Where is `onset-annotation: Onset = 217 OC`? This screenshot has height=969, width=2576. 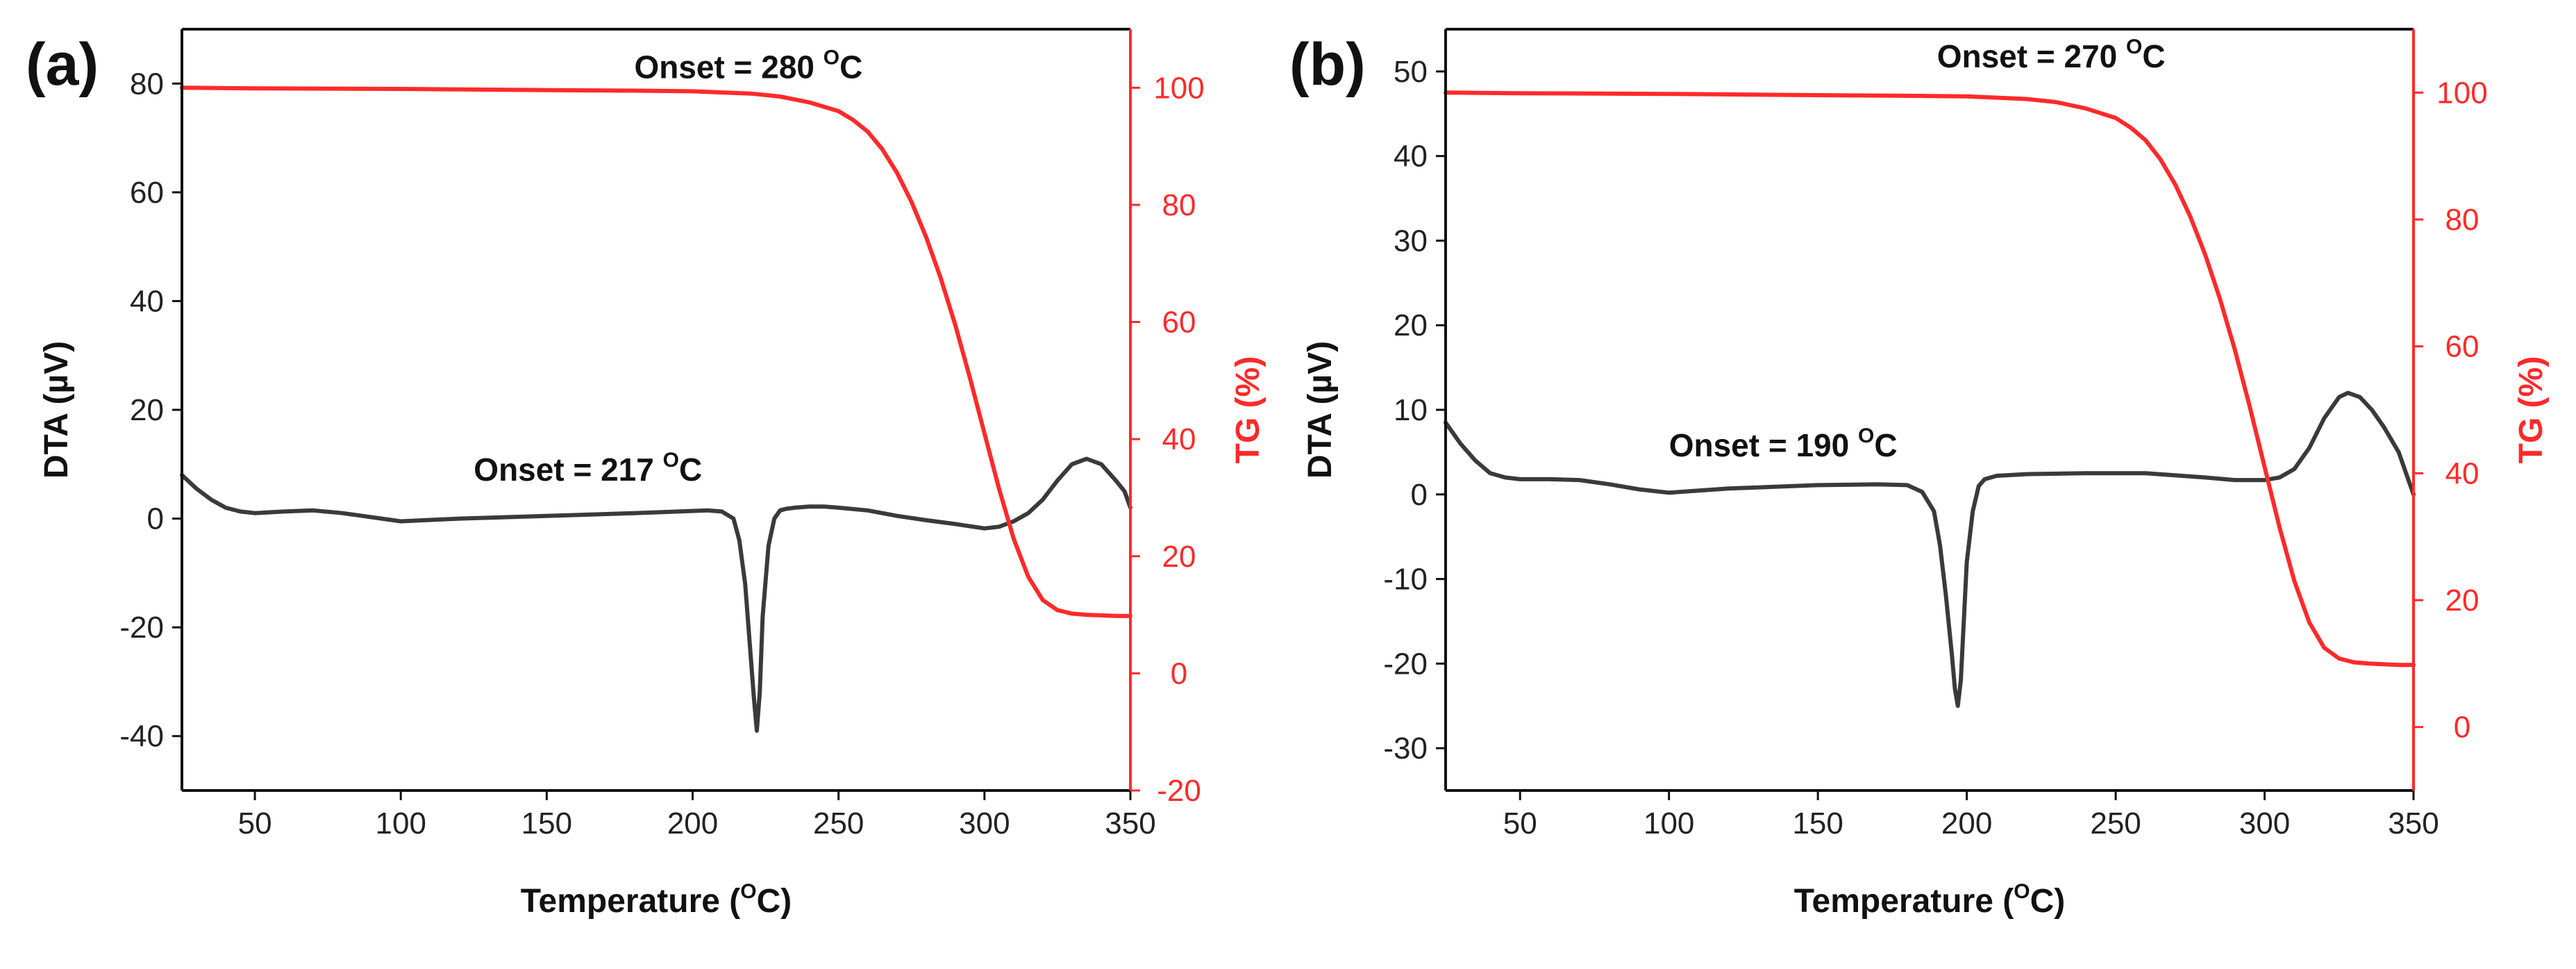
onset-annotation: Onset = 217 OC is located at coordinates (588, 468).